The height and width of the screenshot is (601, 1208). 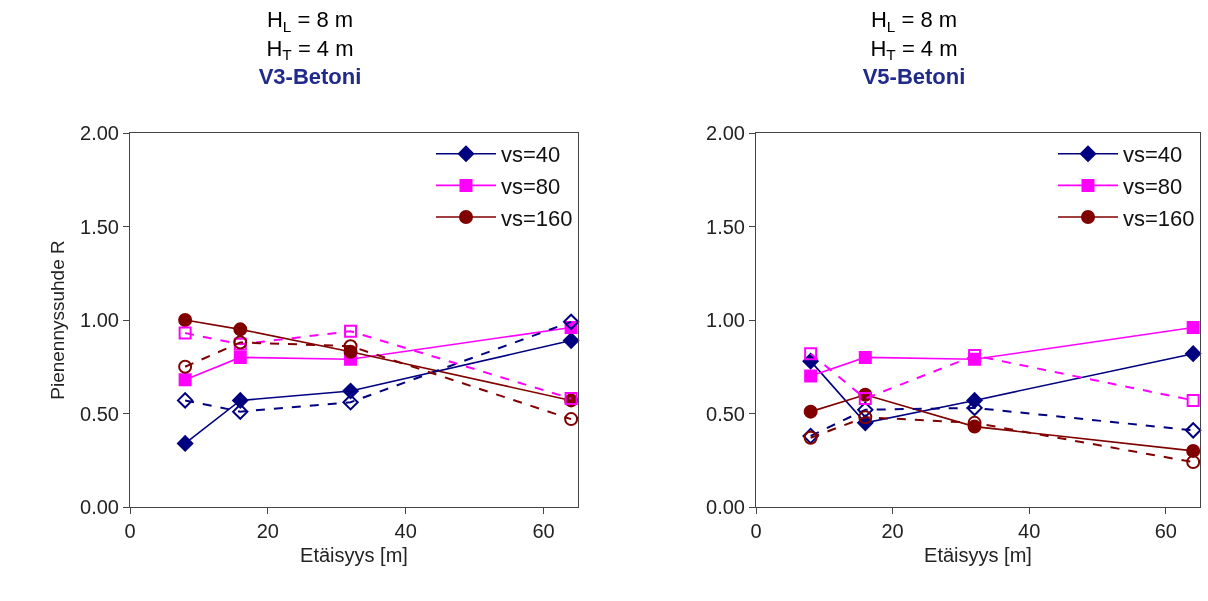 What do you see at coordinates (310, 77) in the screenshot?
I see `chart-subtitle: V3-Betoni` at bounding box center [310, 77].